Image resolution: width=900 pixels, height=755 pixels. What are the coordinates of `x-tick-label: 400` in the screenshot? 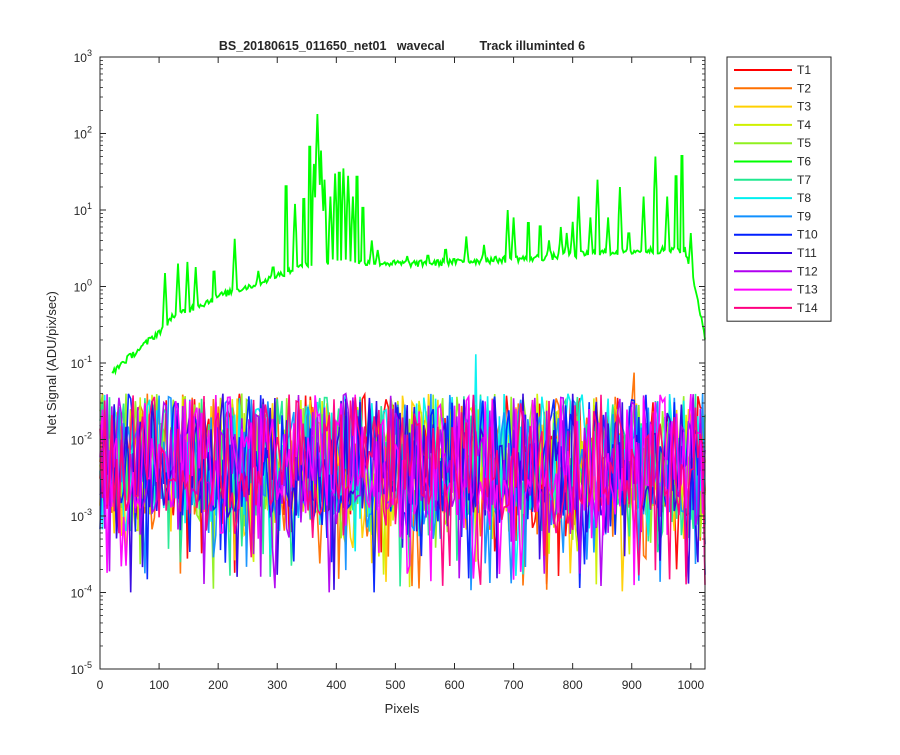 It's located at (336, 685).